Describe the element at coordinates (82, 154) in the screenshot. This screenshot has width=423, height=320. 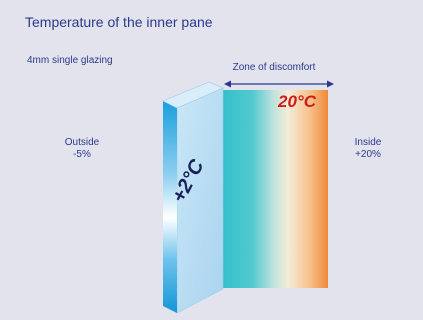
I see `outside-value: -5%` at that location.